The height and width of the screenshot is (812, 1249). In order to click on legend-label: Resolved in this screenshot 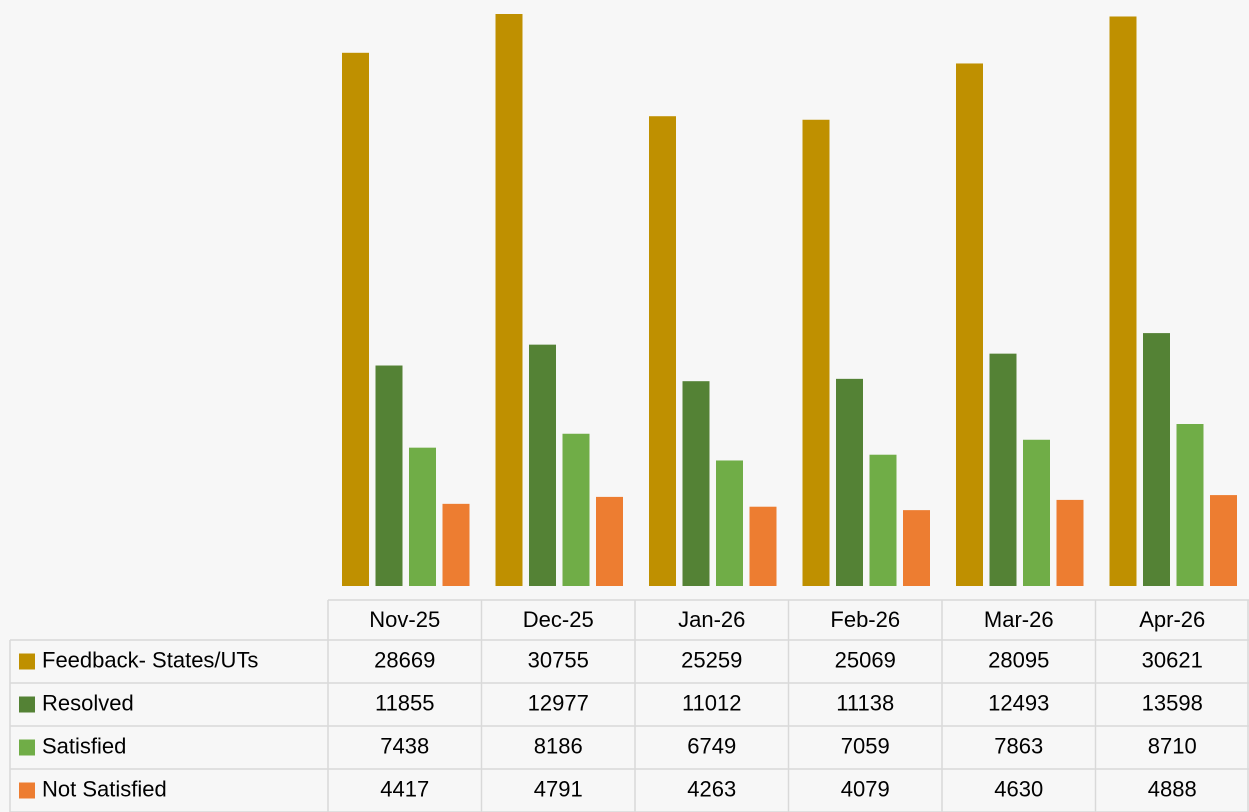, I will do `click(88, 702)`.